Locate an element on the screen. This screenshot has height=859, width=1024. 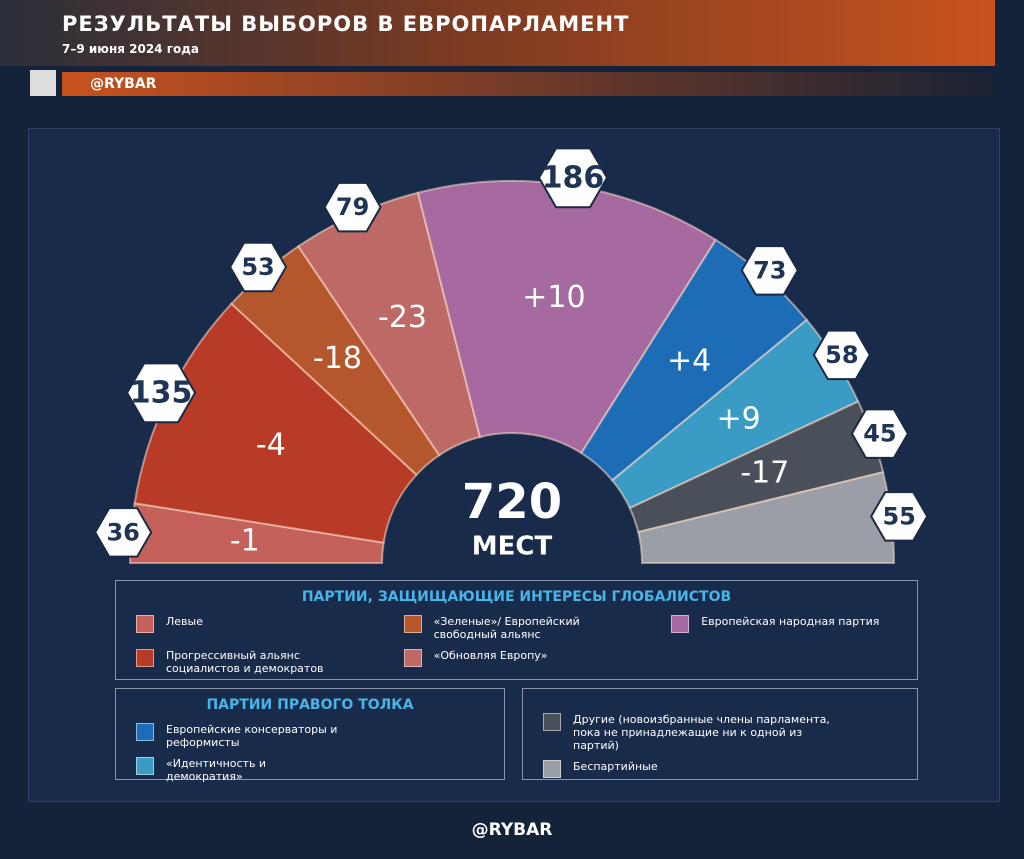
legend-item: Европейские консерваторы и реформисты is located at coordinates (241, 736).